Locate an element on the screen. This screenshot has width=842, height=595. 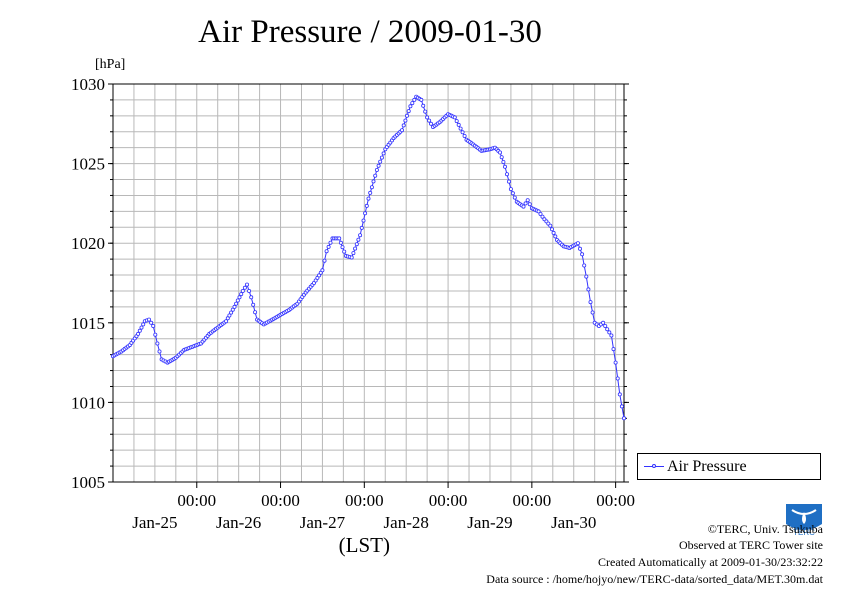
y-tick-label: 1005 is located at coordinates (88, 482).